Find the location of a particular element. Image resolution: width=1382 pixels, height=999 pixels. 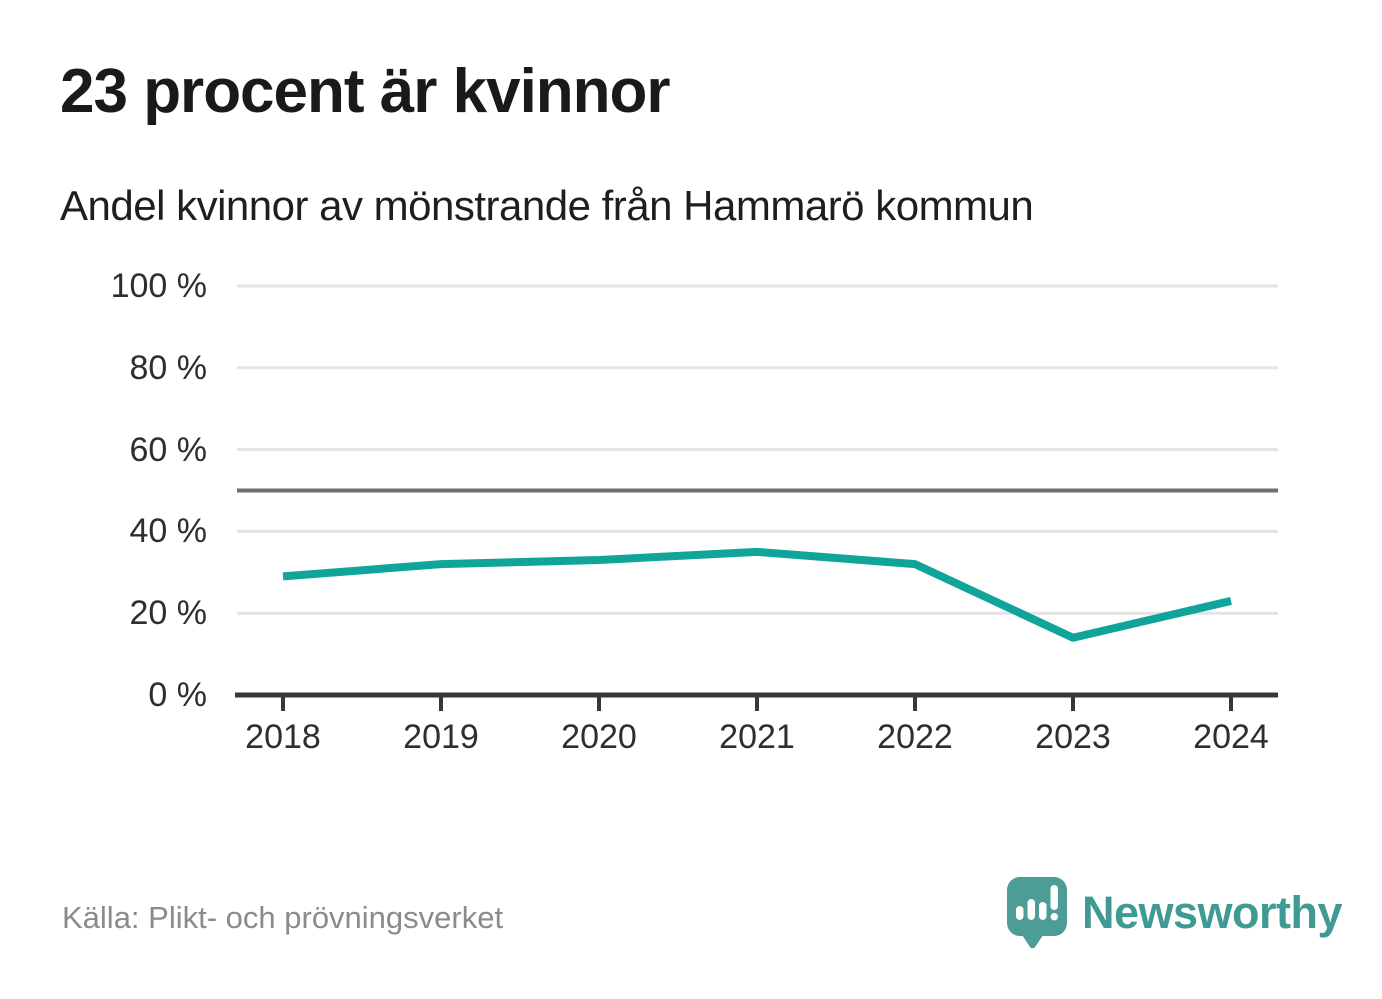

data-line-Andel kvinnor av mönstrande is located at coordinates (757, 594).